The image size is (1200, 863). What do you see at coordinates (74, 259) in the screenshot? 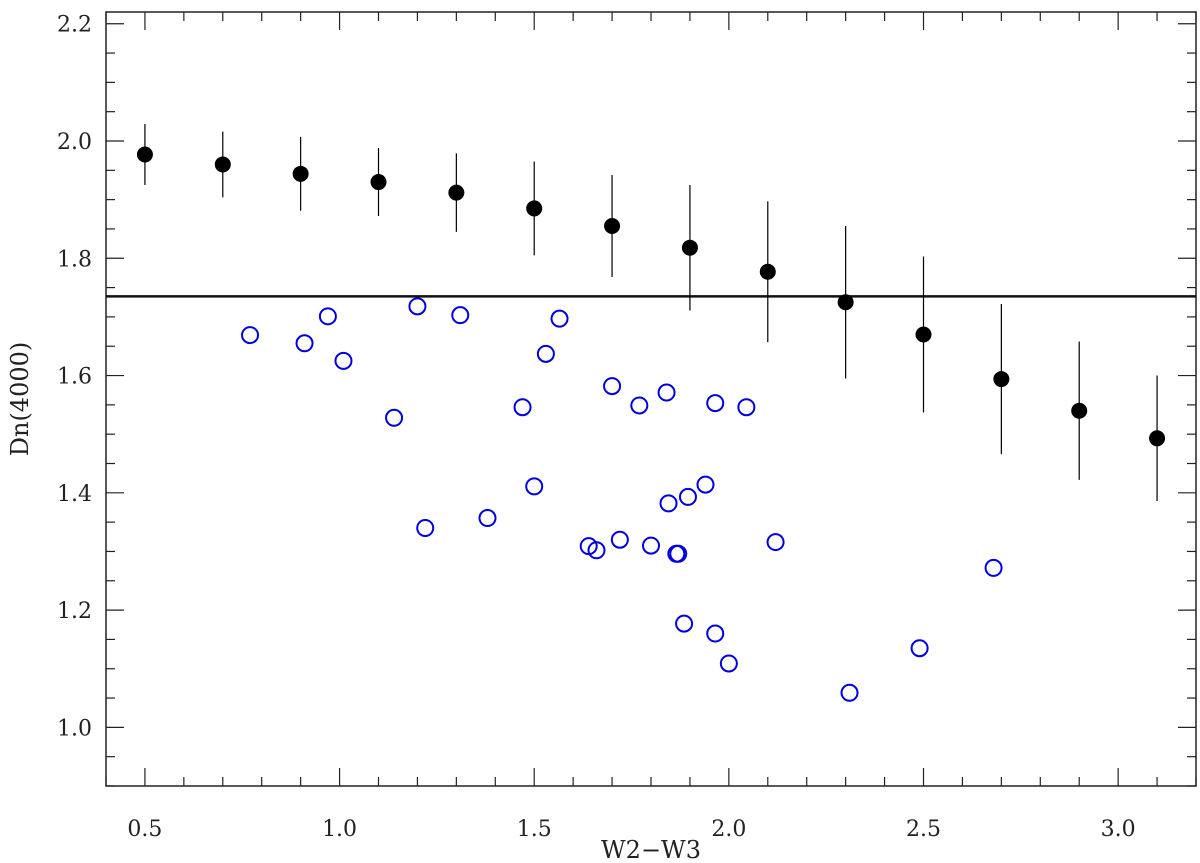
I see `y-tick-label: 1.8` at bounding box center [74, 259].